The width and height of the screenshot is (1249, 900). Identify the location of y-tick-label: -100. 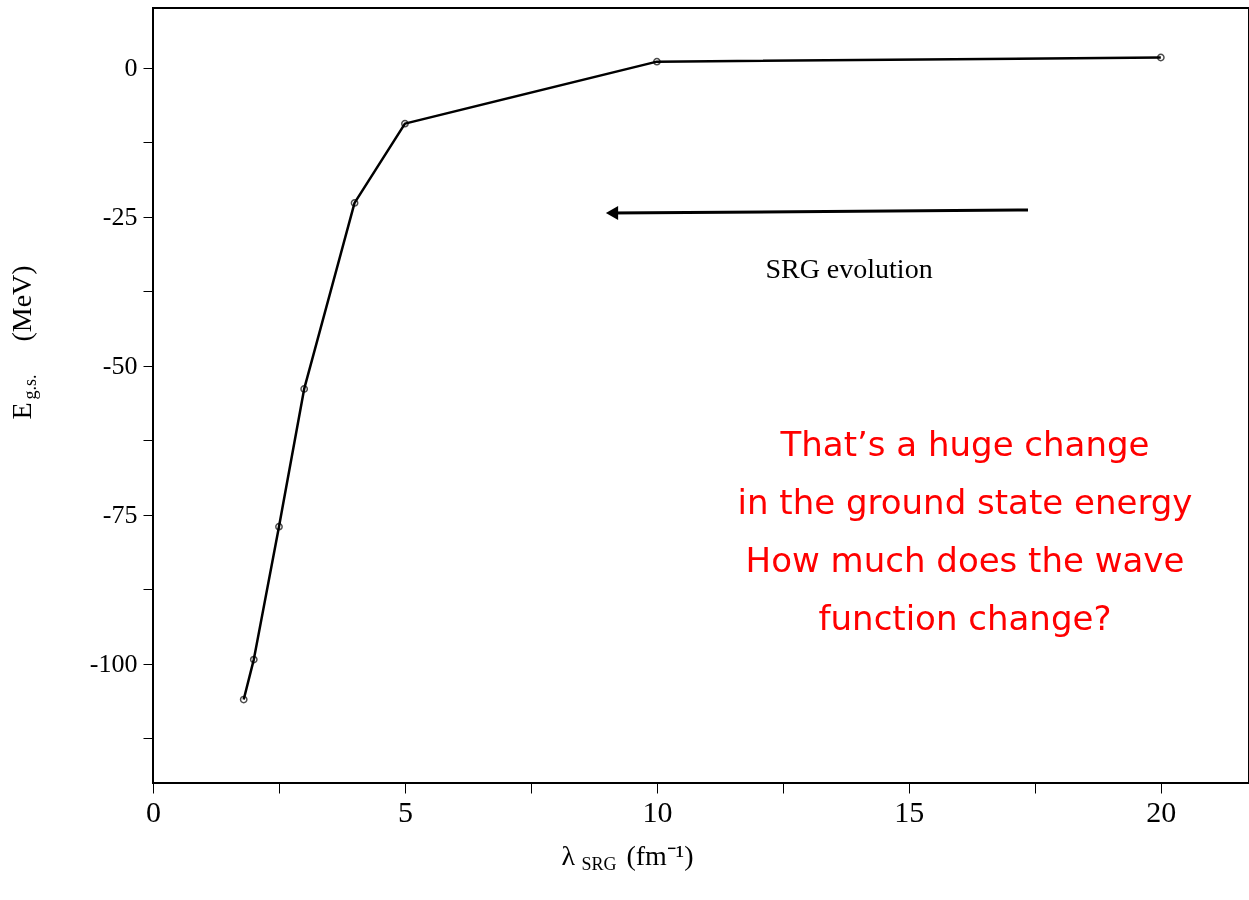
(113, 664).